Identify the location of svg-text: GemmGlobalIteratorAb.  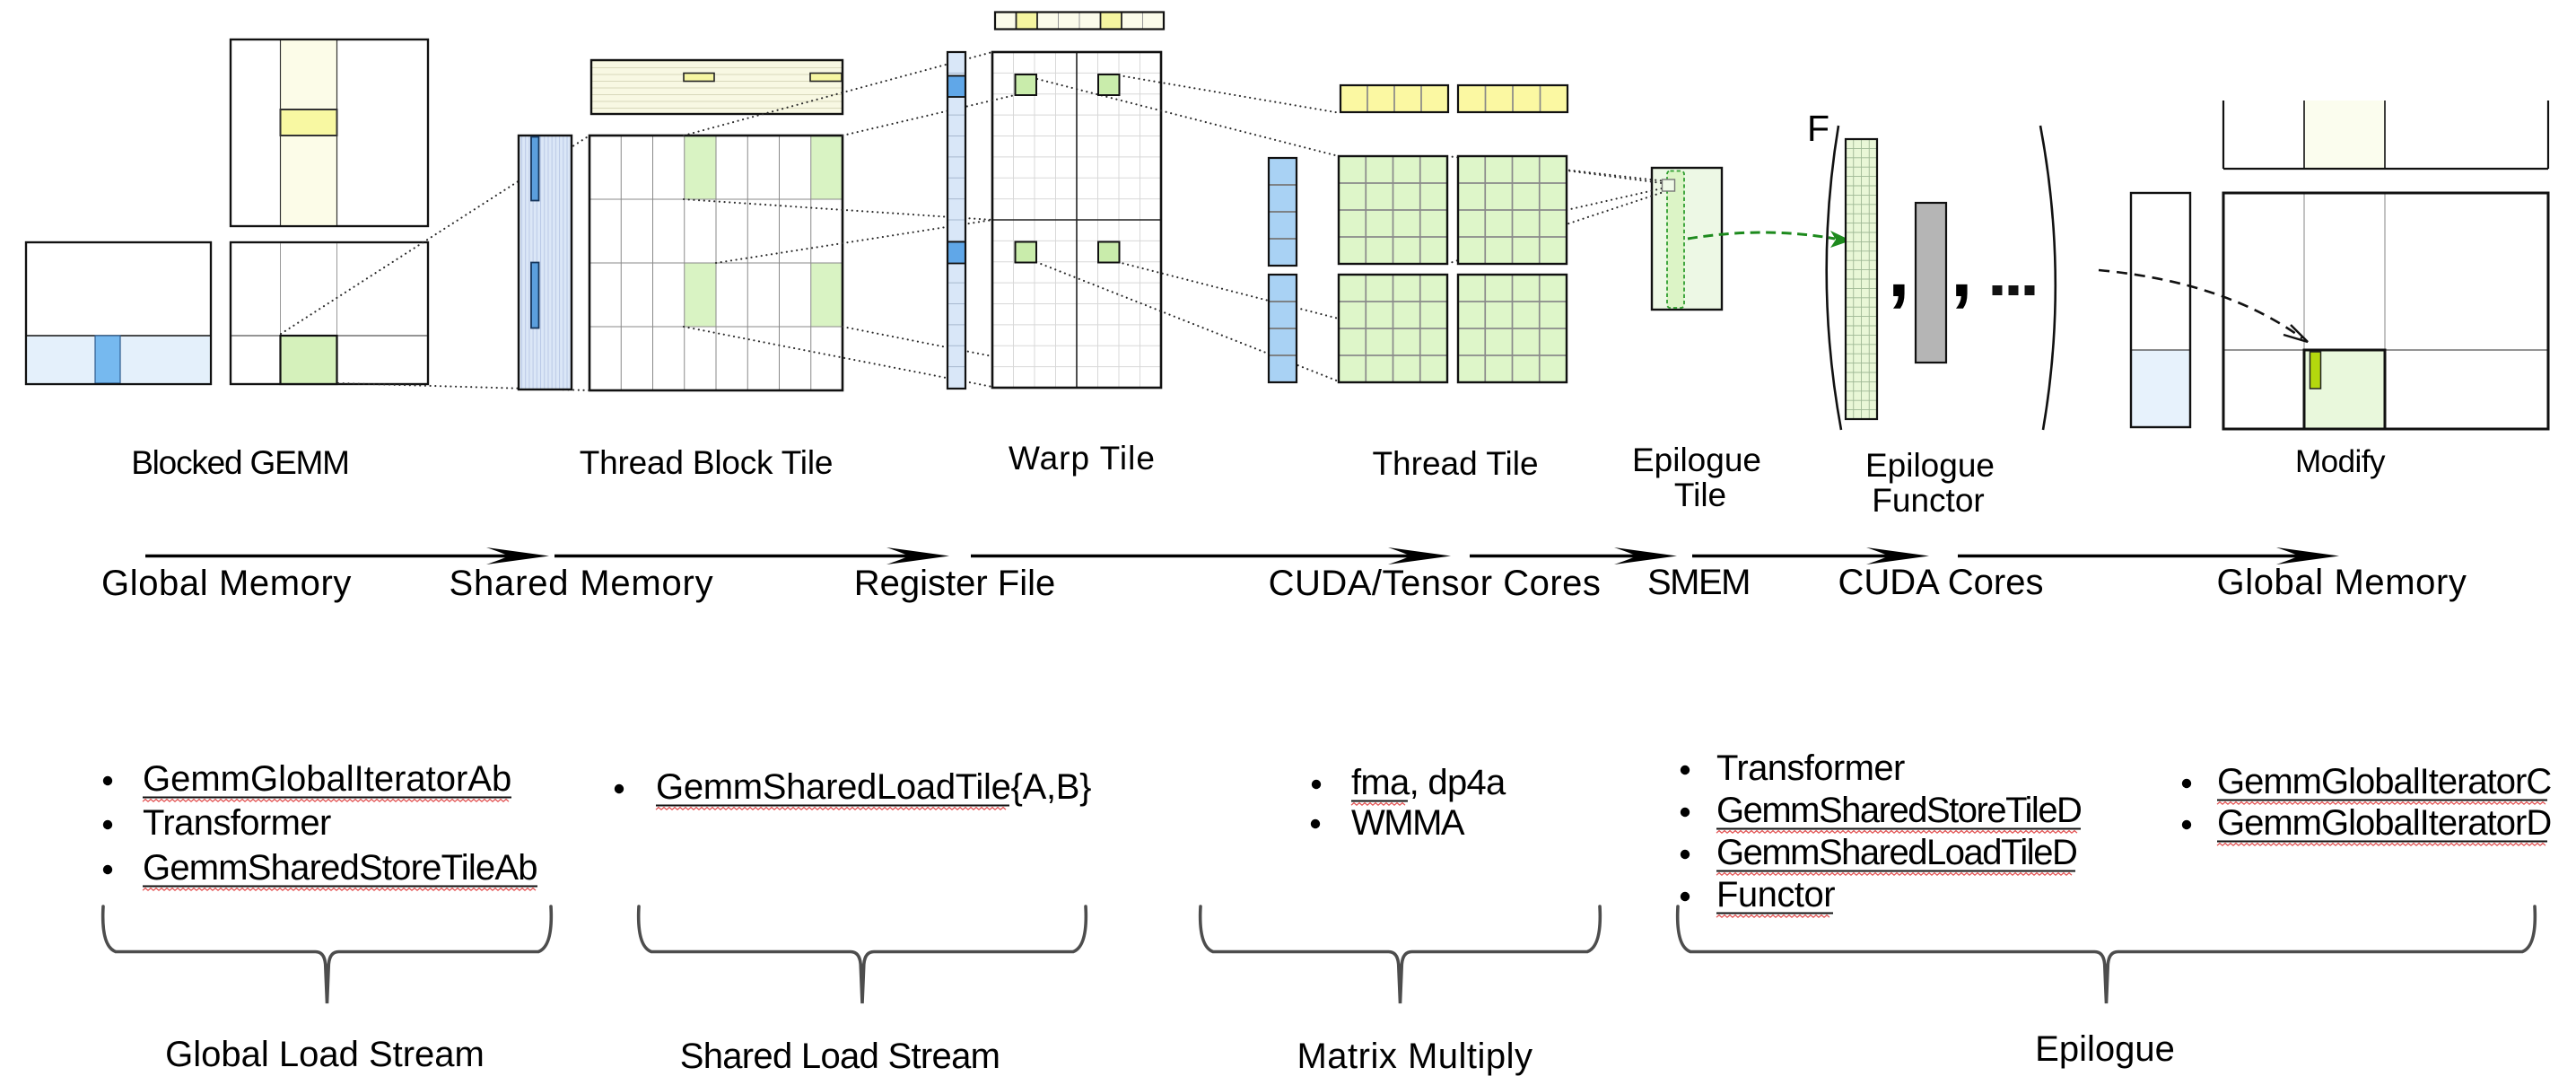
(327, 779).